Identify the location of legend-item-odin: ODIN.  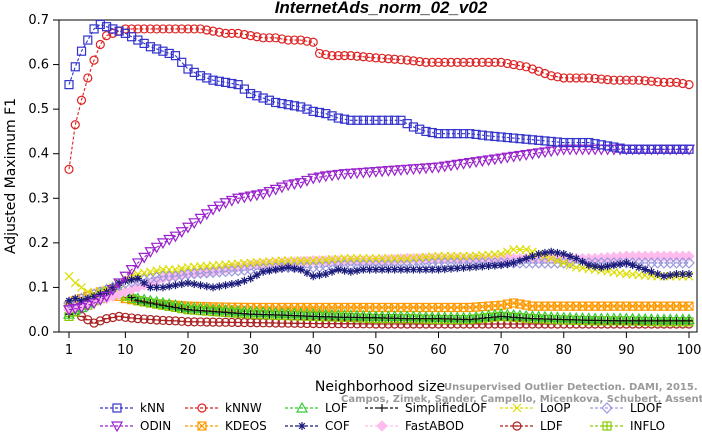
(135, 426).